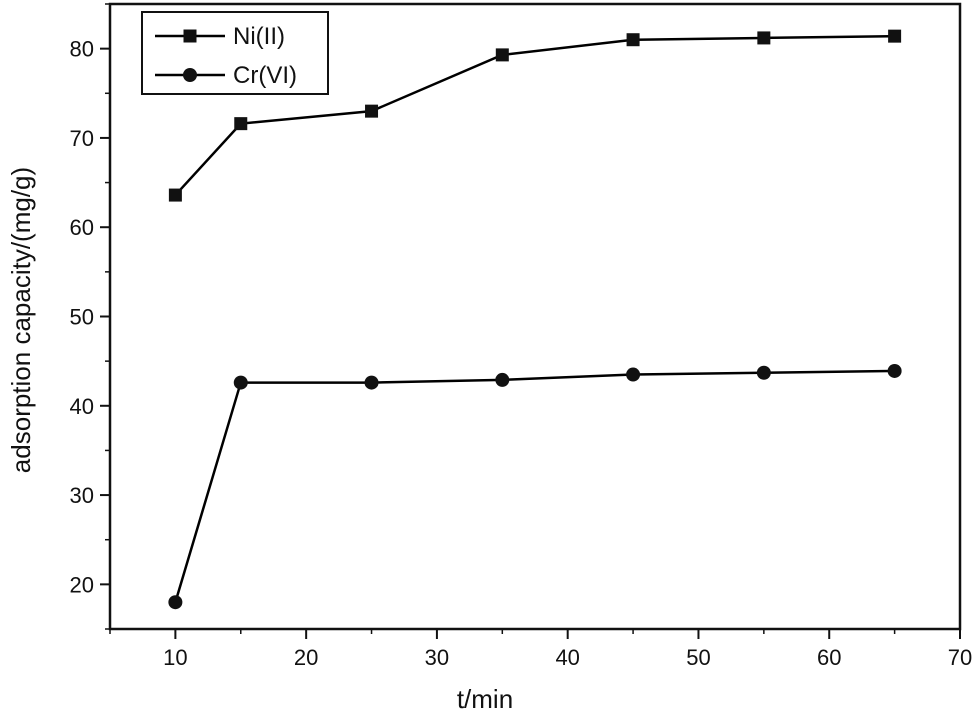 The image size is (980, 721). I want to click on x-axis: 10 20 30 40 50 60 70, so click(540, 649).